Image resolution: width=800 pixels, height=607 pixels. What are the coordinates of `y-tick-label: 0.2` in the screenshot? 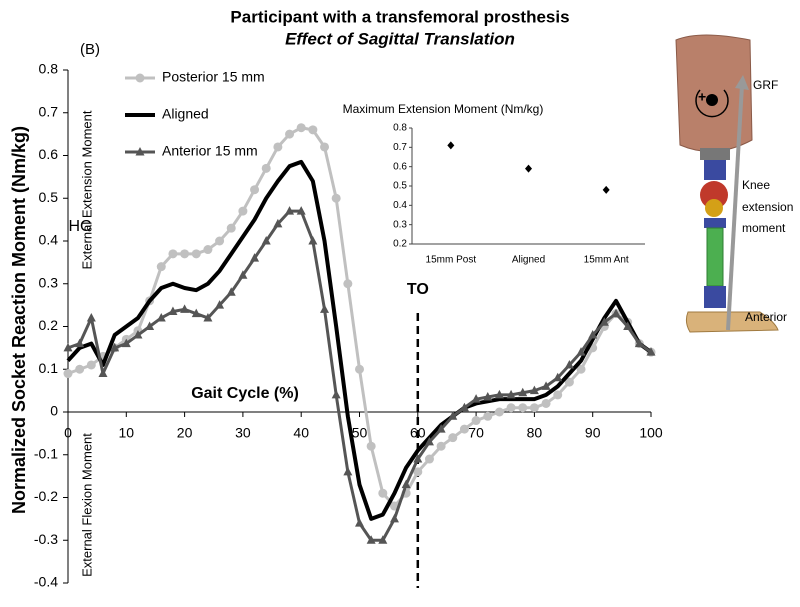 It's located at (49, 325).